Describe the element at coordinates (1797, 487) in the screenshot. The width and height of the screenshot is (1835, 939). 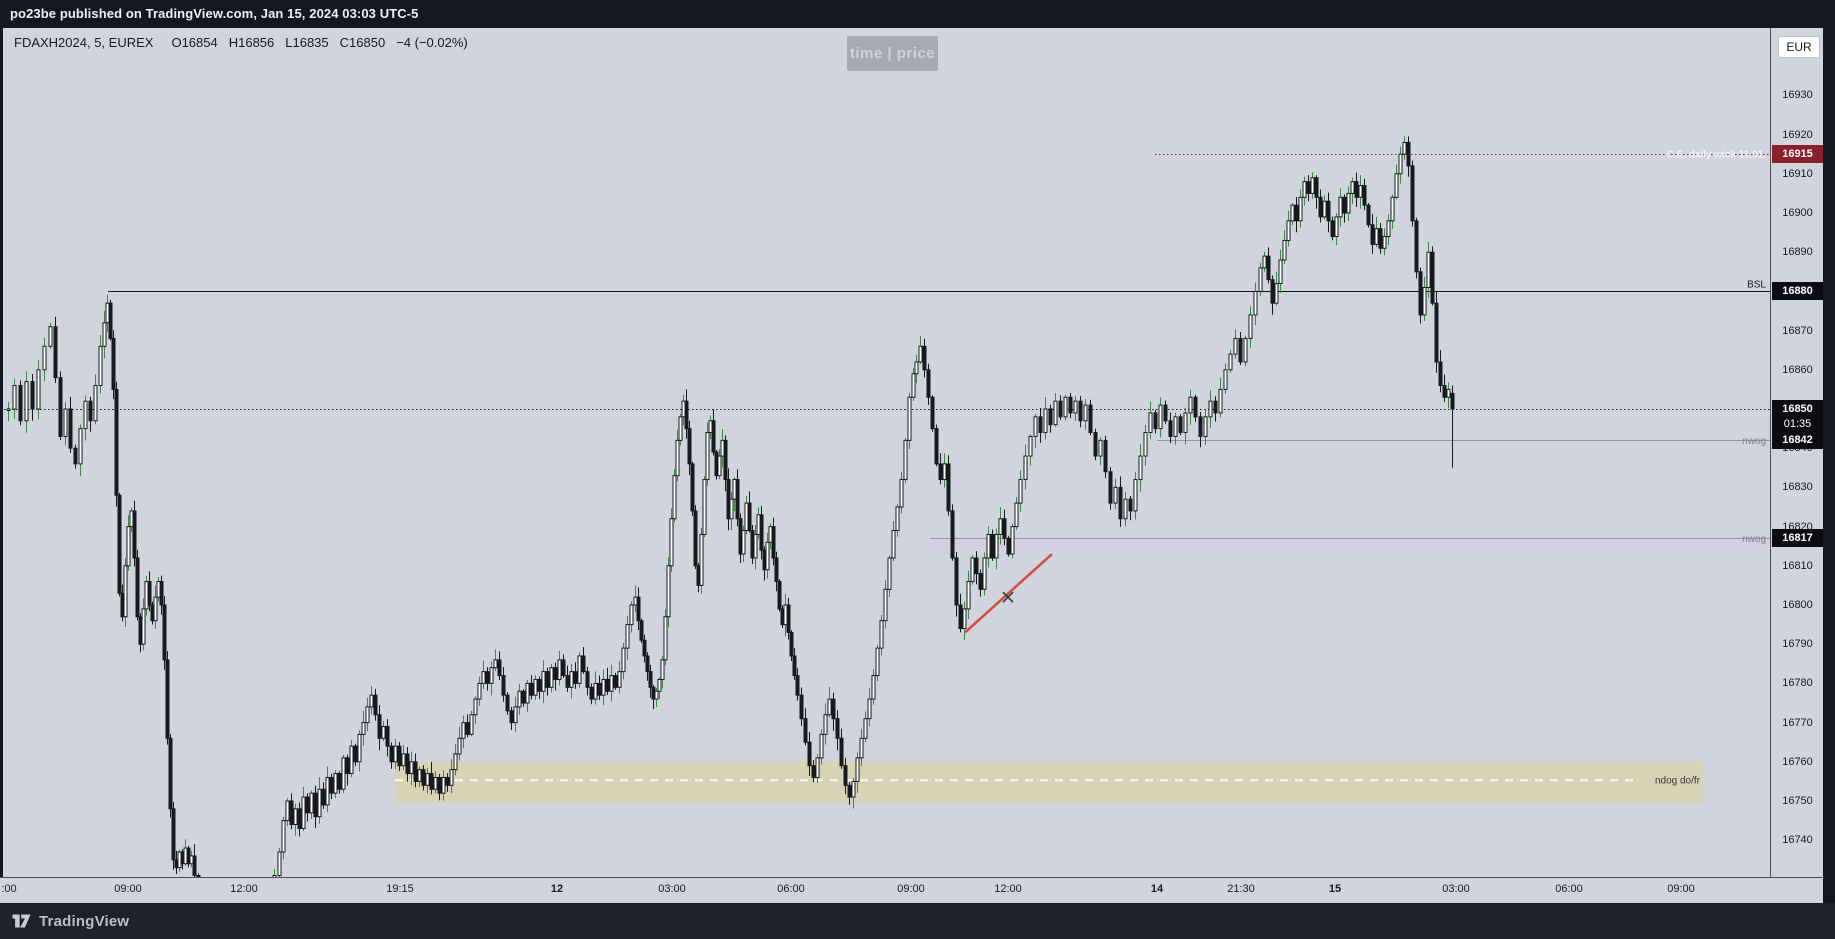
I see `price-tick-16830: 16830` at that location.